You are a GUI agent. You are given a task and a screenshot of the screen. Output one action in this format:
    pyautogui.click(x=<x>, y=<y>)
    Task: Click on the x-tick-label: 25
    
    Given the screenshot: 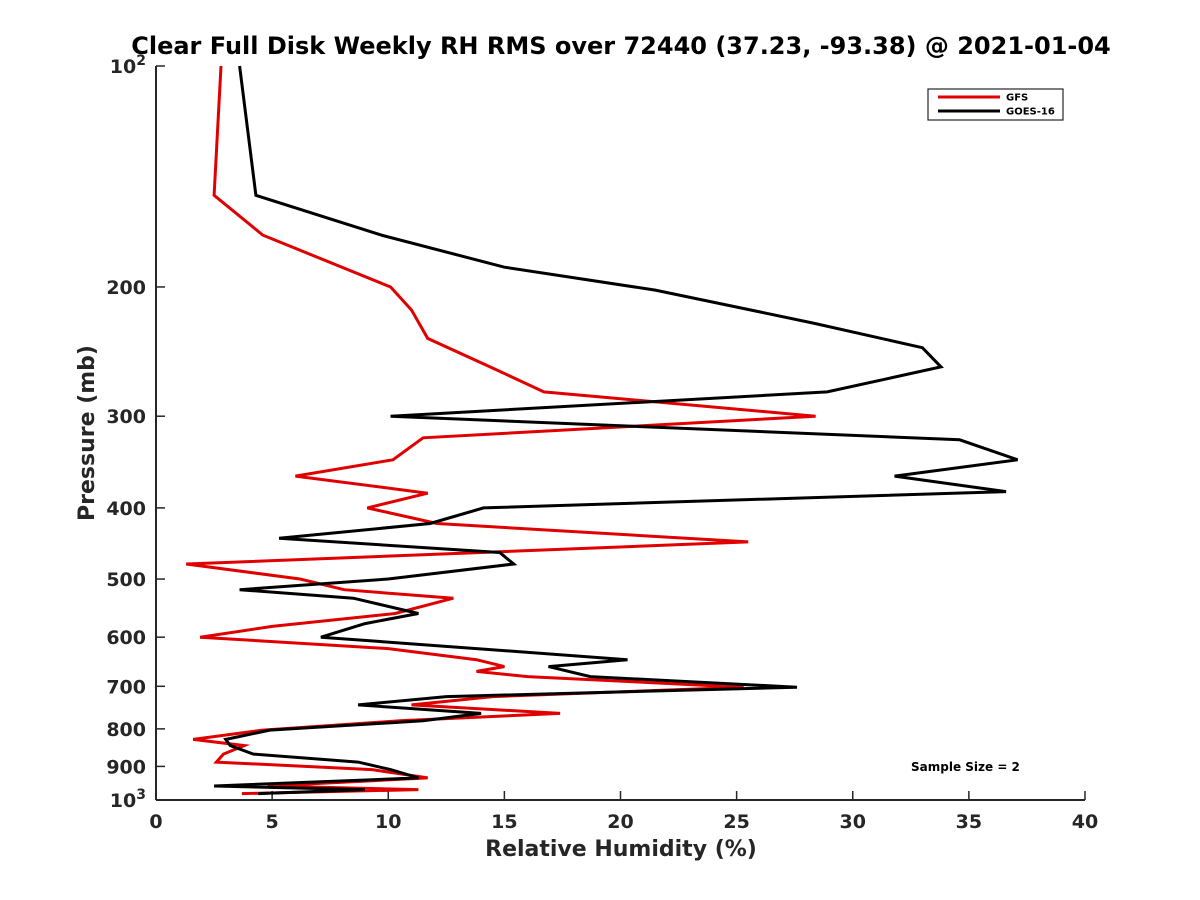 What is the action you would take?
    pyautogui.click(x=736, y=822)
    